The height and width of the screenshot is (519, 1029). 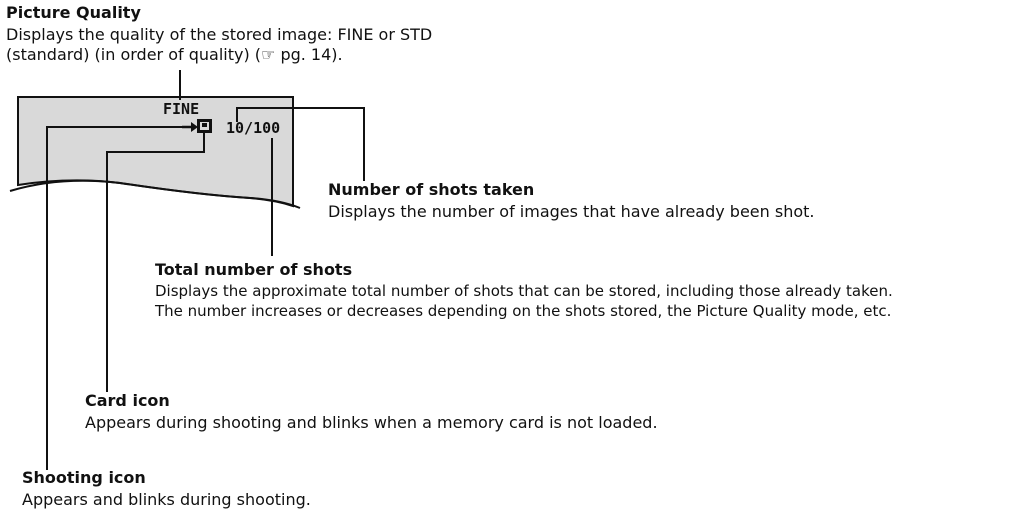 I want to click on total-shots-title: Total number of shots, so click(x=254, y=269).